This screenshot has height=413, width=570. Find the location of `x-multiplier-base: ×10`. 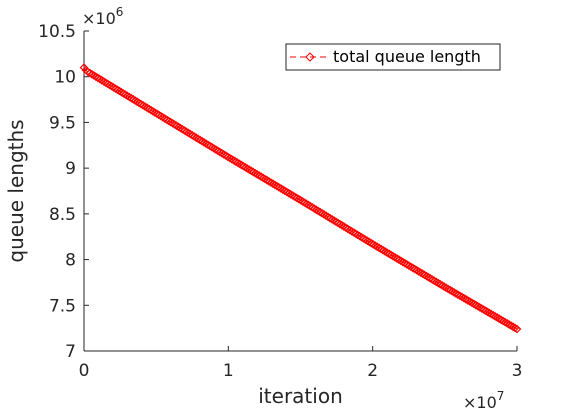

x-multiplier-base: ×10 is located at coordinates (480, 402).